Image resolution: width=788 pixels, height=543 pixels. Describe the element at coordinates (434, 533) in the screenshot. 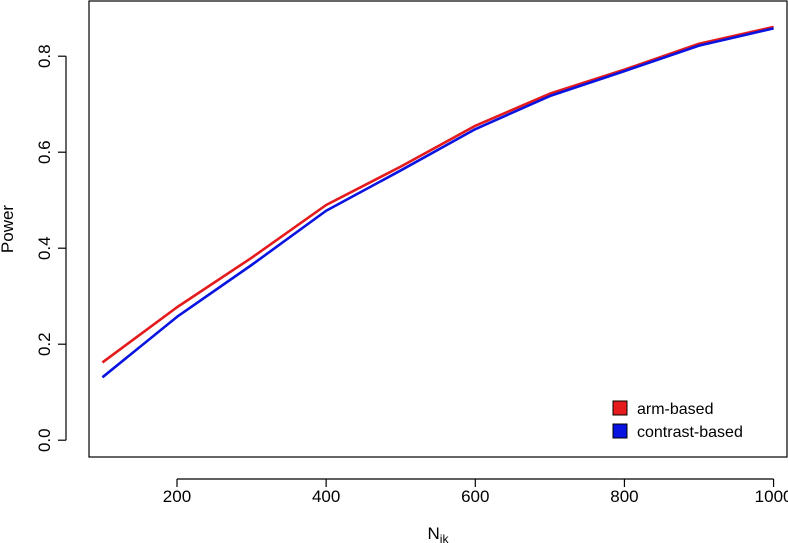

I see `x-axis-title-main: N` at that location.